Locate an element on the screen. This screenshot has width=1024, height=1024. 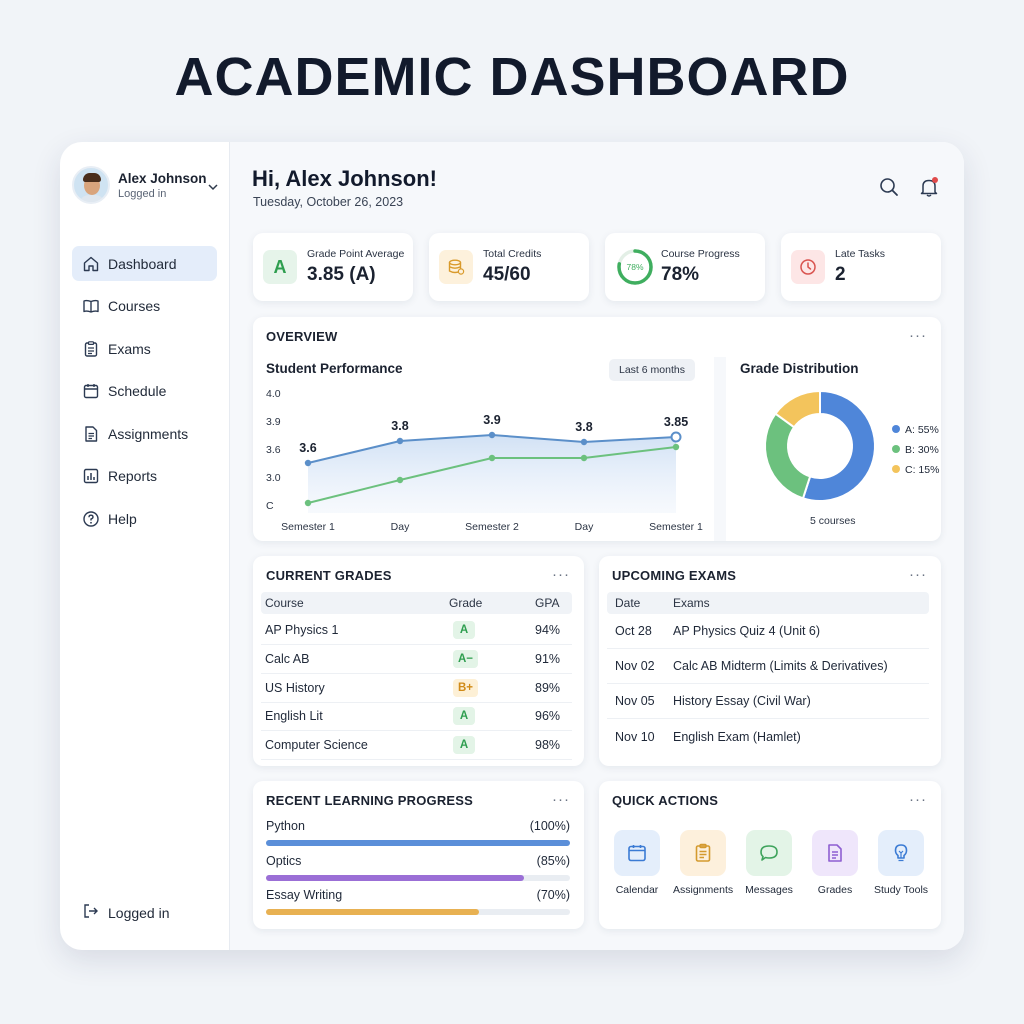
performance-title: Student Performance is located at coordinates (334, 368).